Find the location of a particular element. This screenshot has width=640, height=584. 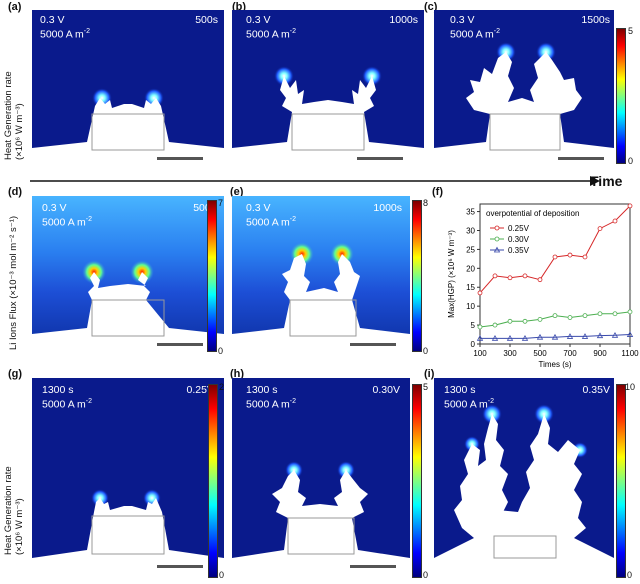

panel-g-current: 5000 A m-2 is located at coordinates (67, 404).